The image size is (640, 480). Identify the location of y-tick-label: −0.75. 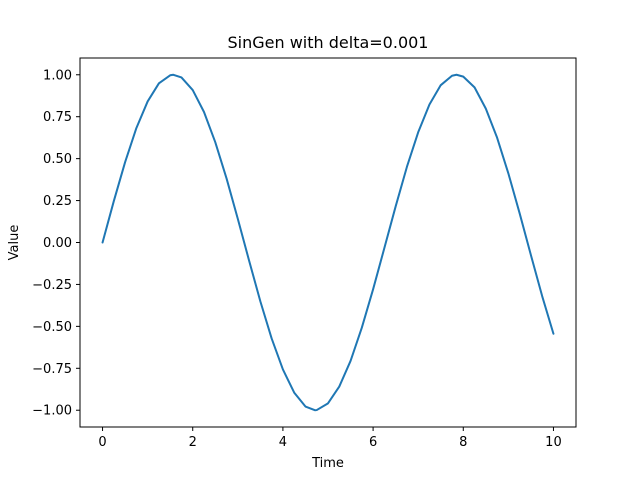
(52, 369).